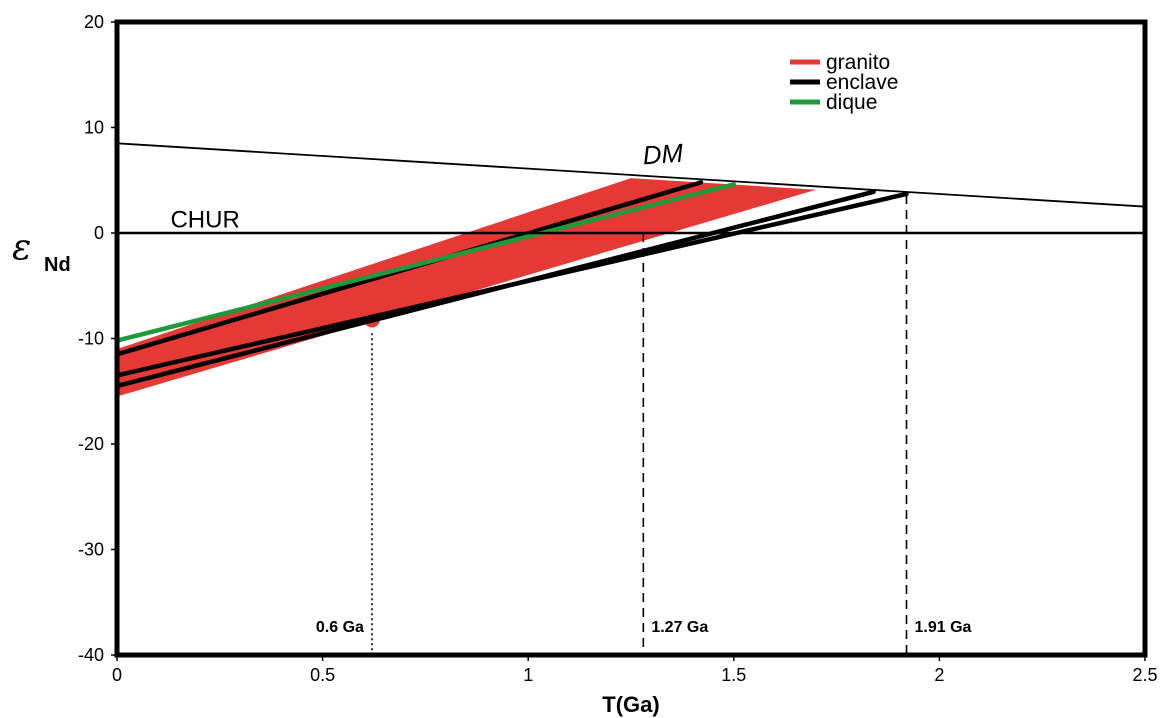  Describe the element at coordinates (91, 339) in the screenshot. I see `y-tick-label: -10` at that location.